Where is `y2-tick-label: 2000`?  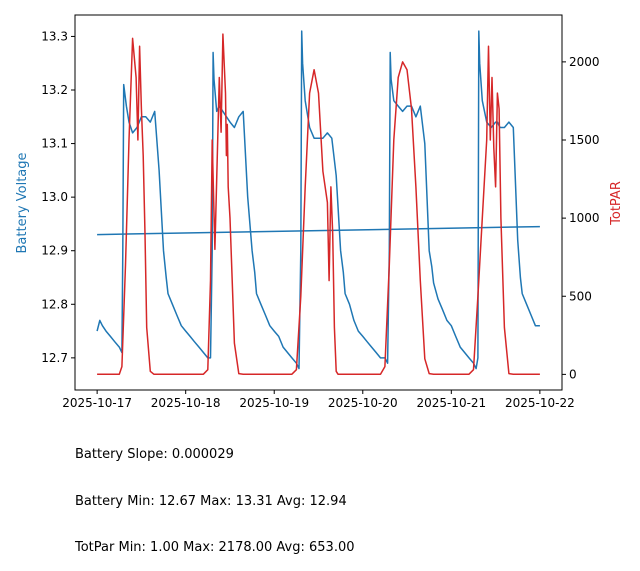 y2-tick-label: 2000 is located at coordinates (584, 62).